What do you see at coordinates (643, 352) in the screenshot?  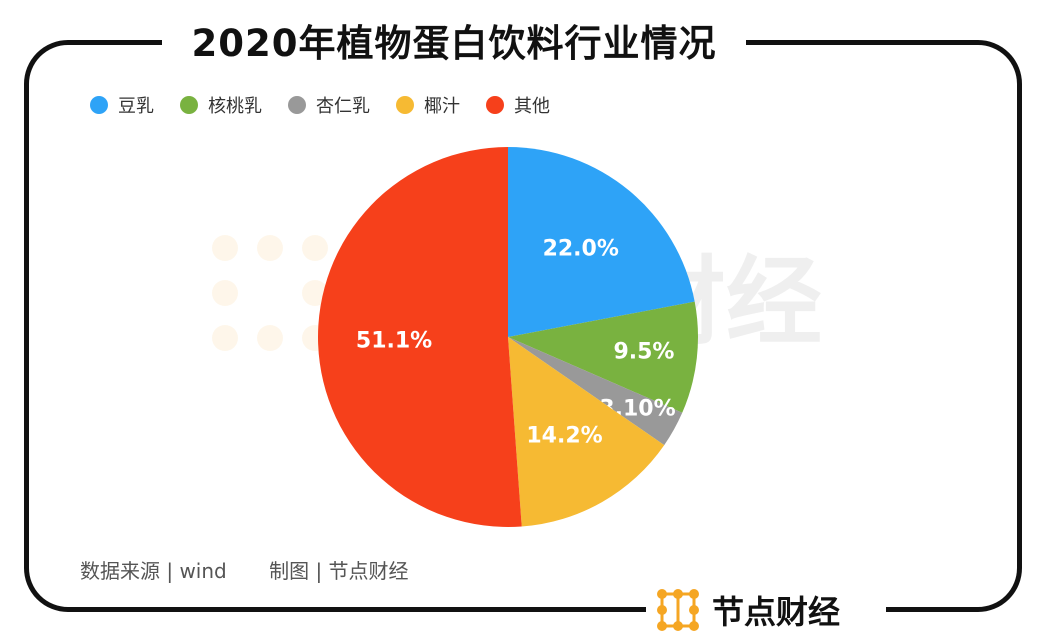 I see `pie-slice-label-1: 9.5%` at bounding box center [643, 352].